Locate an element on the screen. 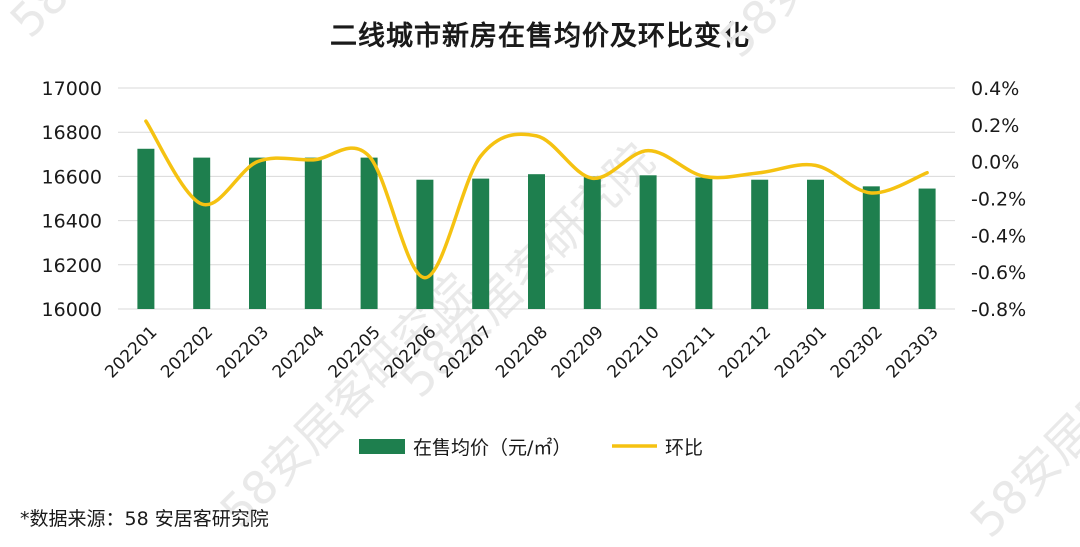 This screenshot has height=547, width=1080. y-axis-right: 0.4% 0.2% 0.0% -0.2% -0.4% -0.6% -0.8% is located at coordinates (998, 199).